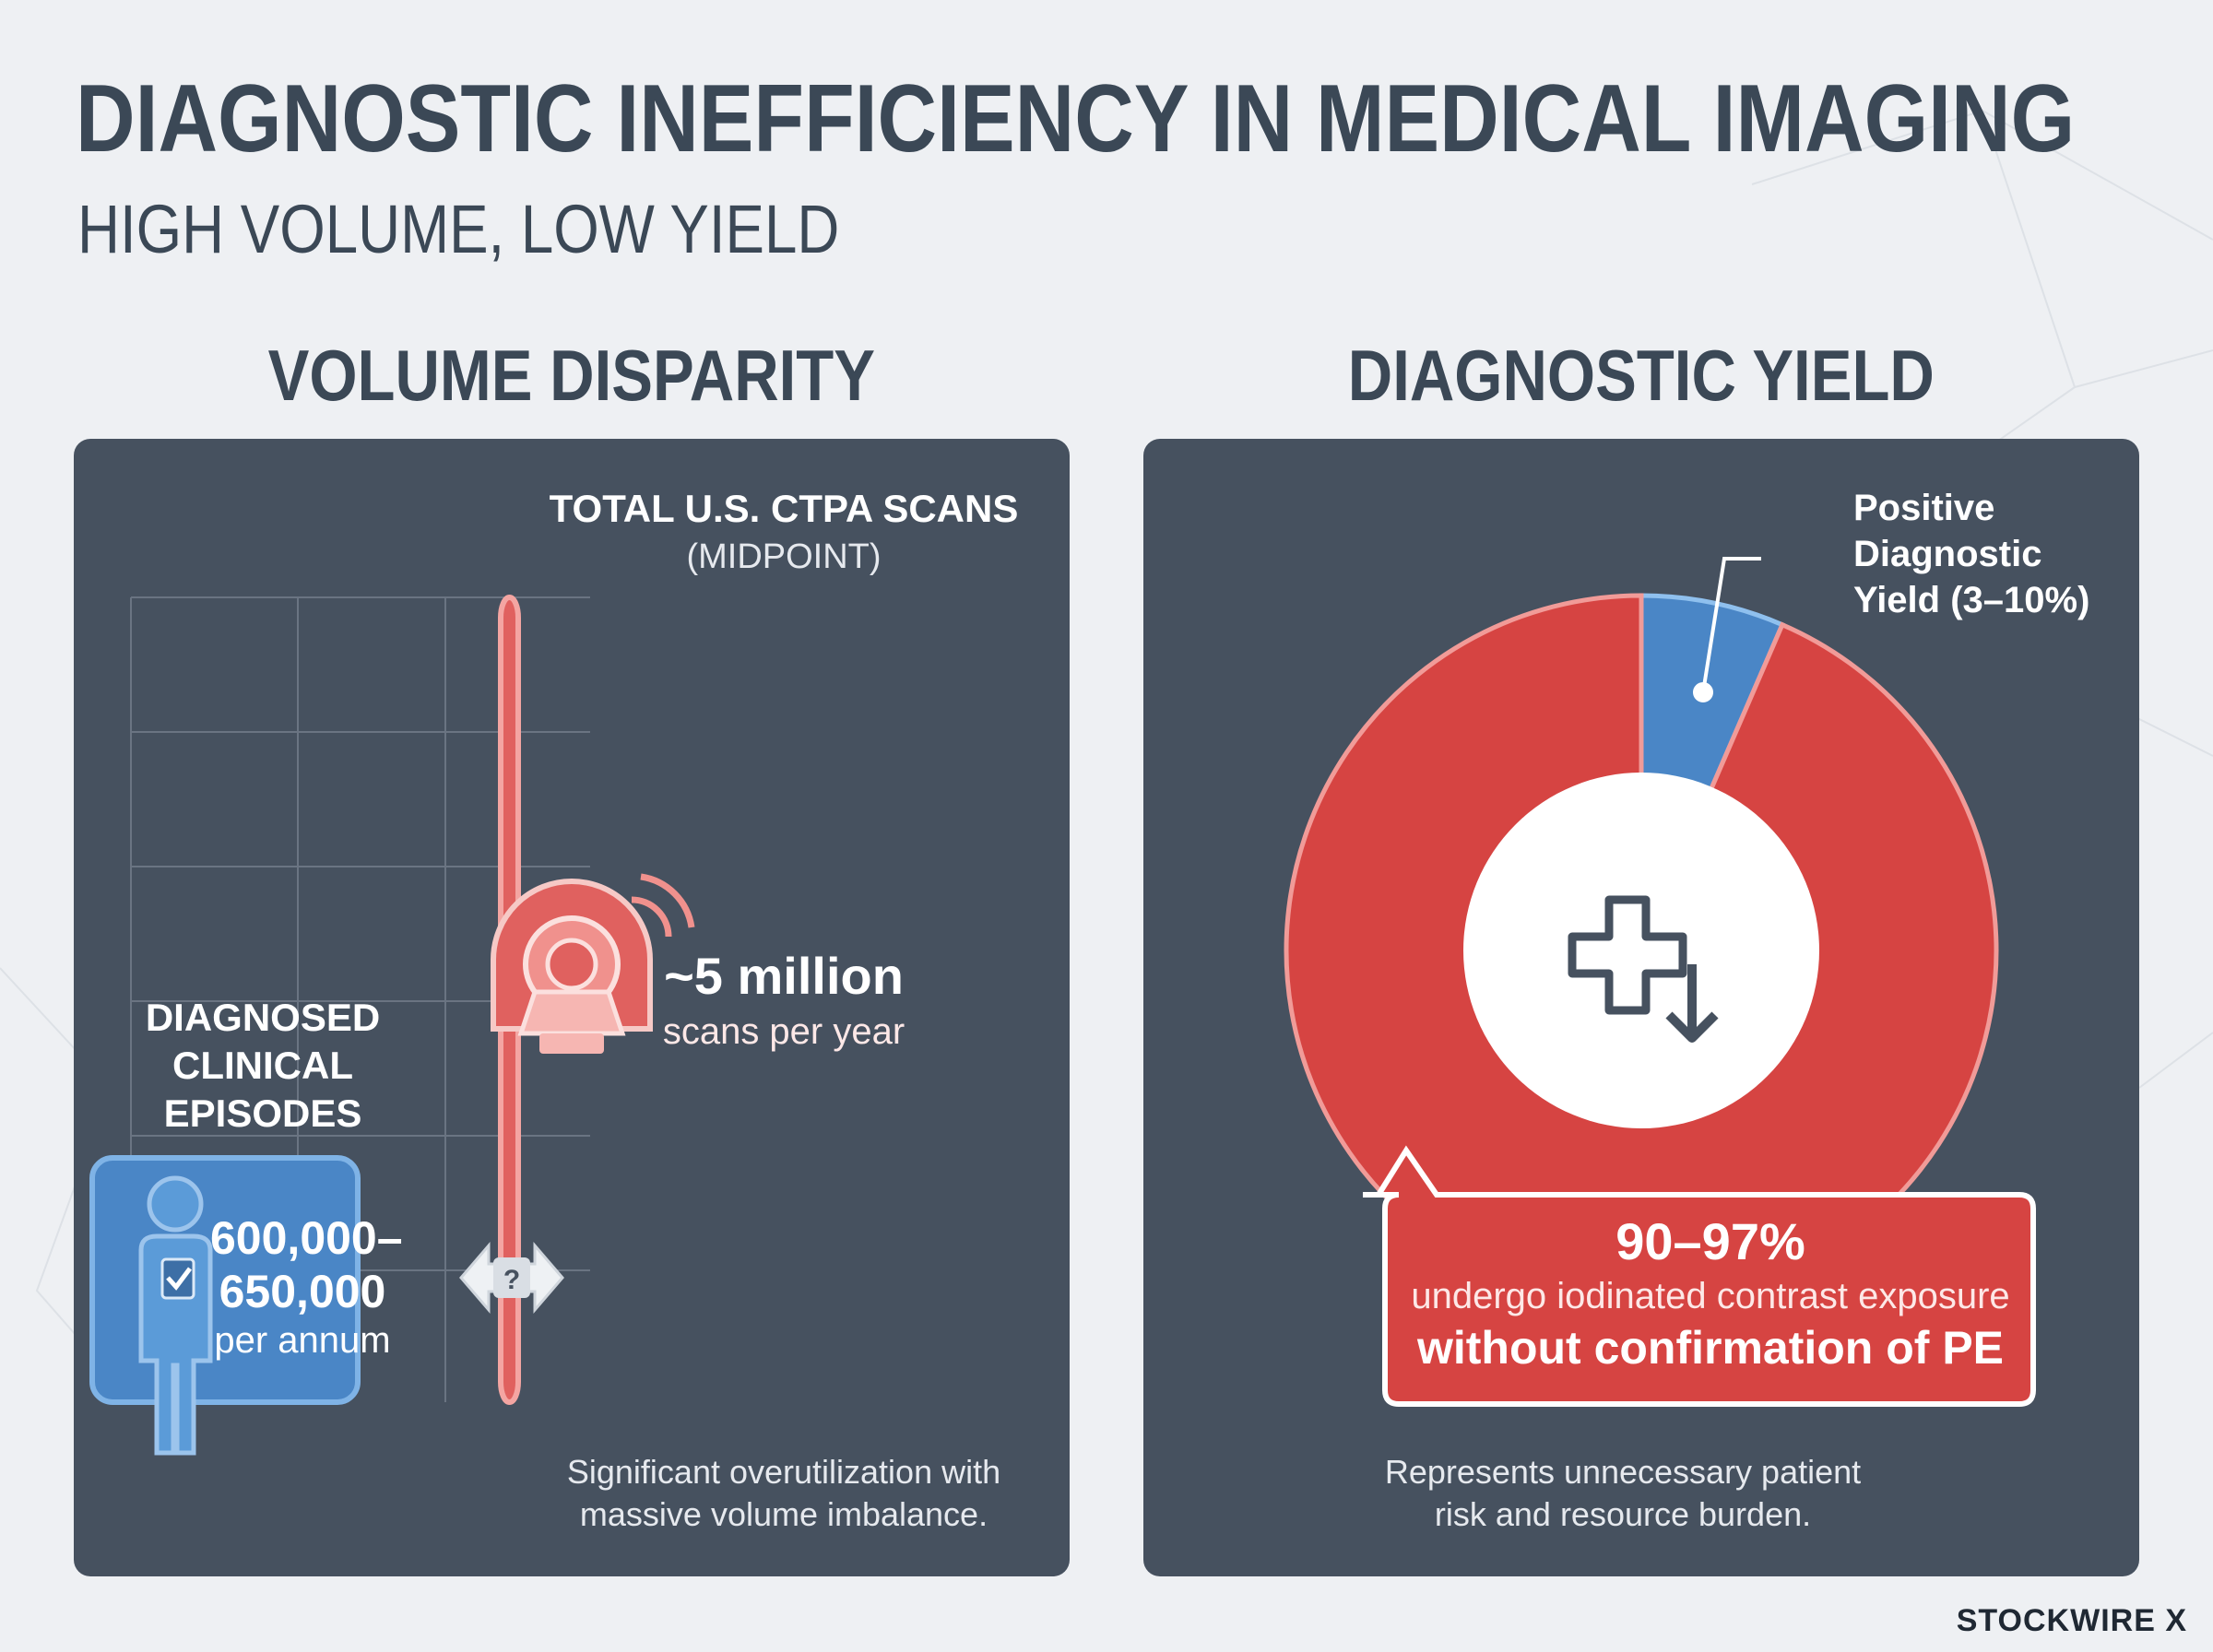  What do you see at coordinates (1710, 1348) in the screenshot?
I see `red-slice-emphasis: without confirmation of PE` at bounding box center [1710, 1348].